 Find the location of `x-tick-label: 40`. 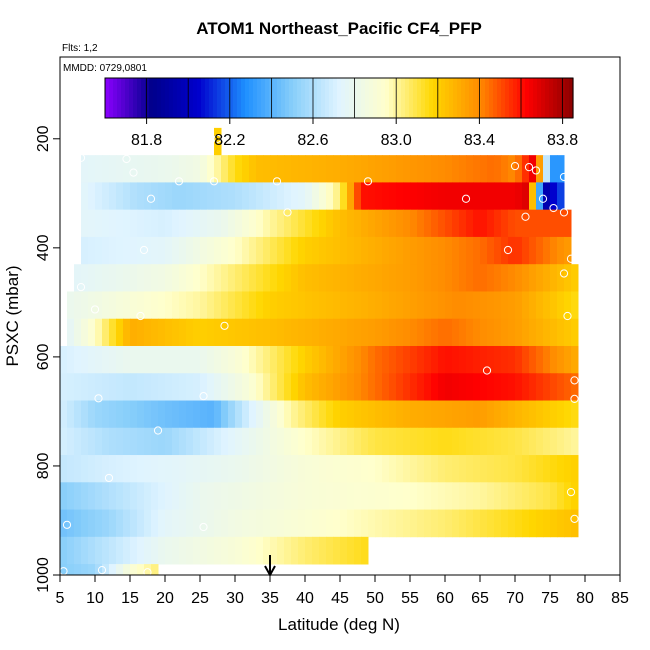

x-tick-label: 40 is located at coordinates (305, 598).